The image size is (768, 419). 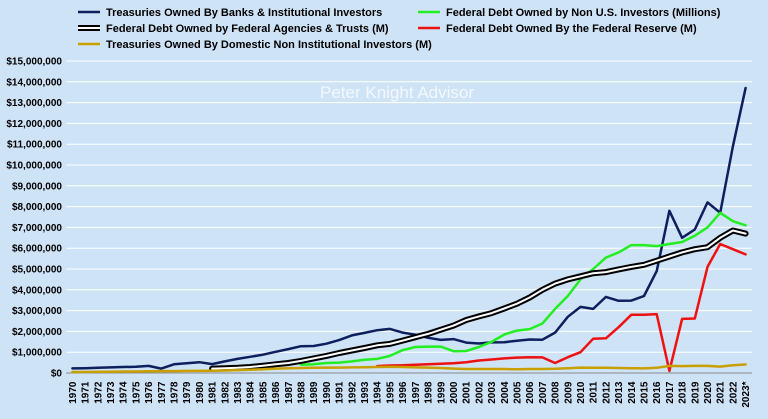 I want to click on x-tick-label: 2012, so click(x=606, y=392).